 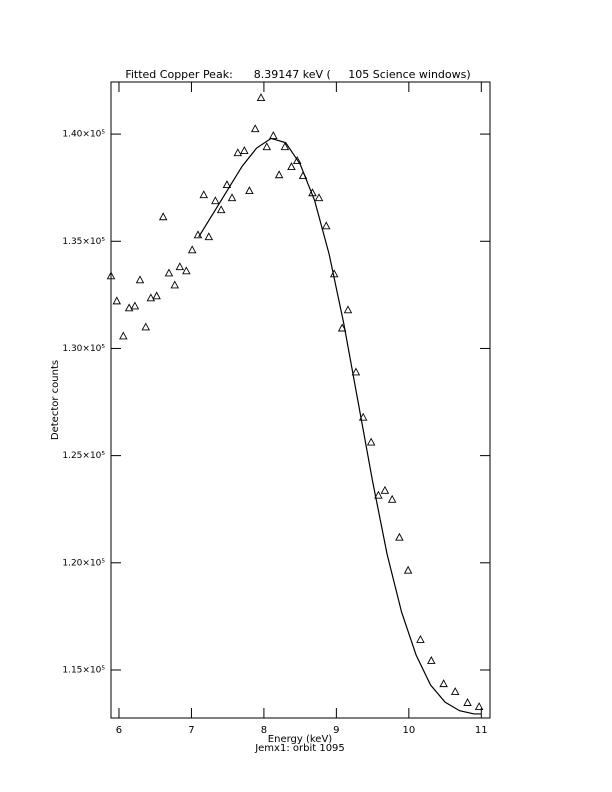 I want to click on y-tick-label: 1.40×10⁵, so click(x=83, y=135).